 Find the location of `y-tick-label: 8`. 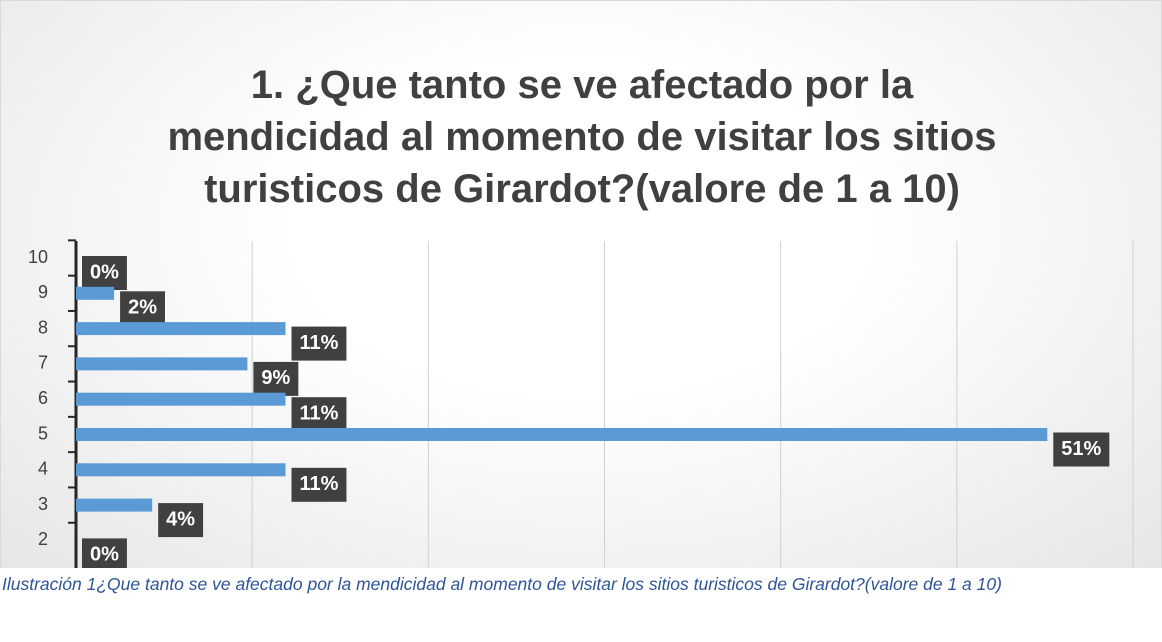

y-tick-label: 8 is located at coordinates (43, 327).